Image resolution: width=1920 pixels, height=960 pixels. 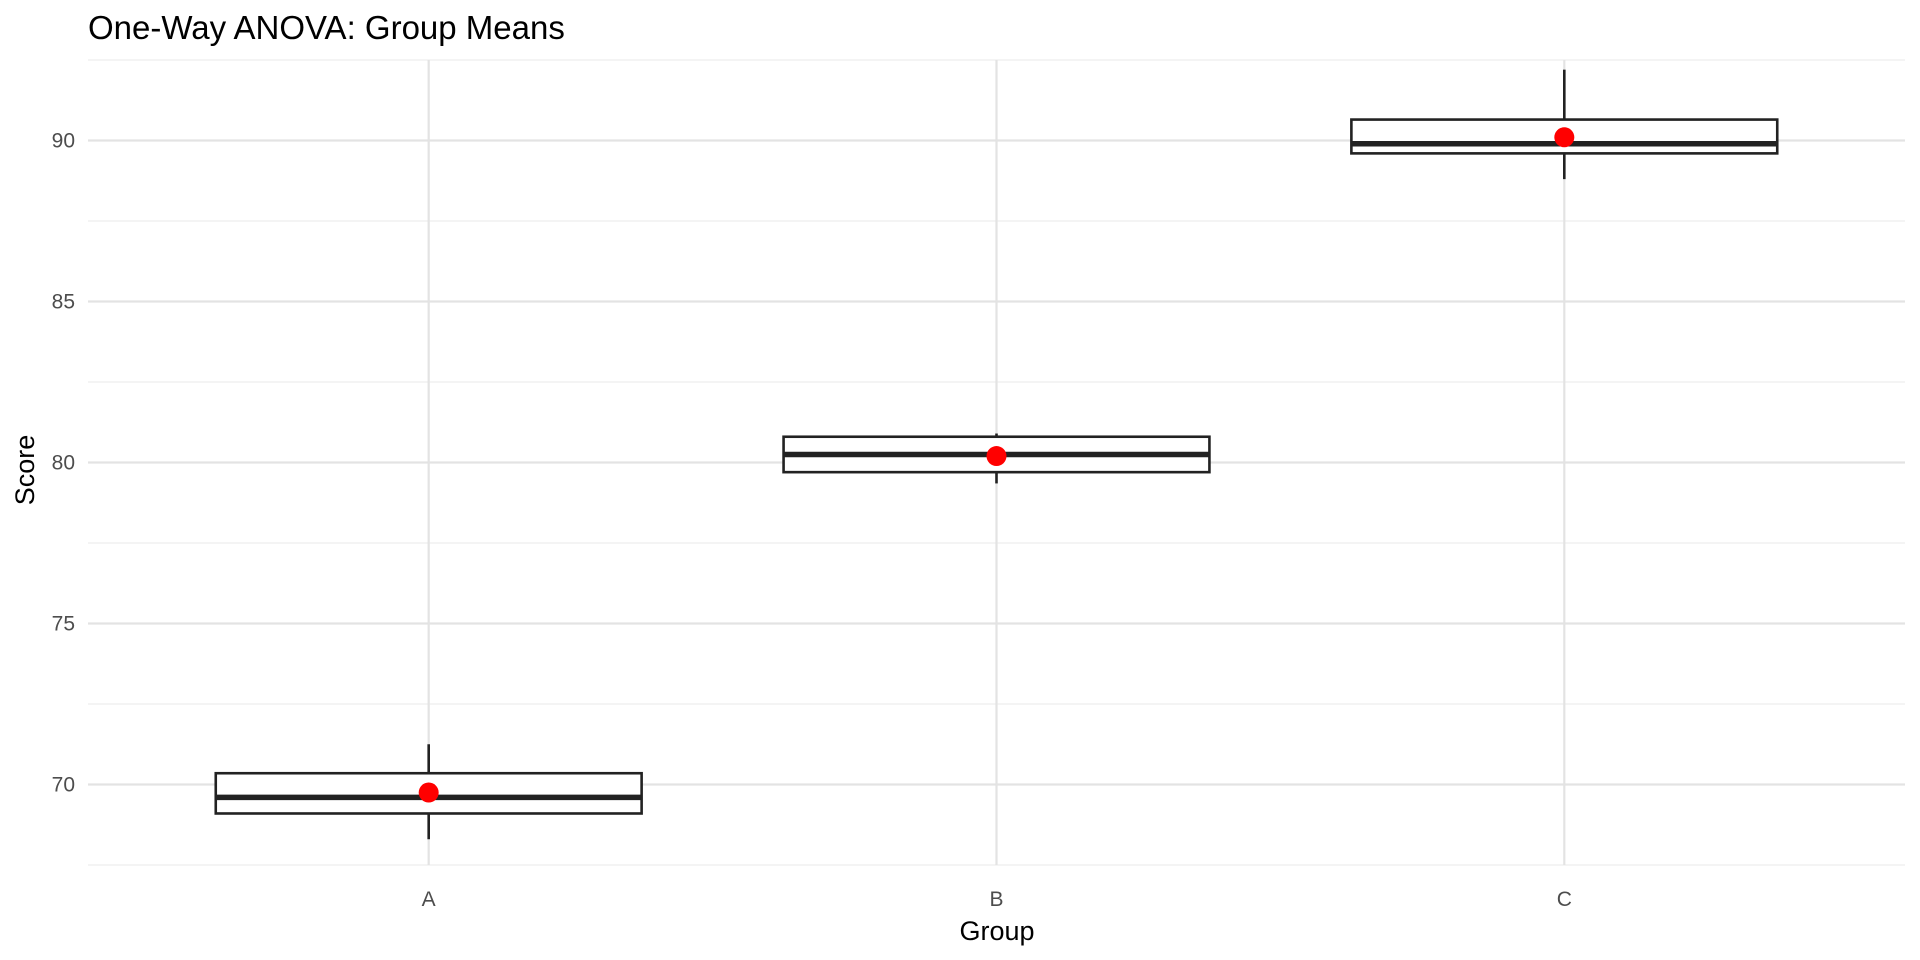 I want to click on y-tick-label: 80, so click(x=63, y=463).